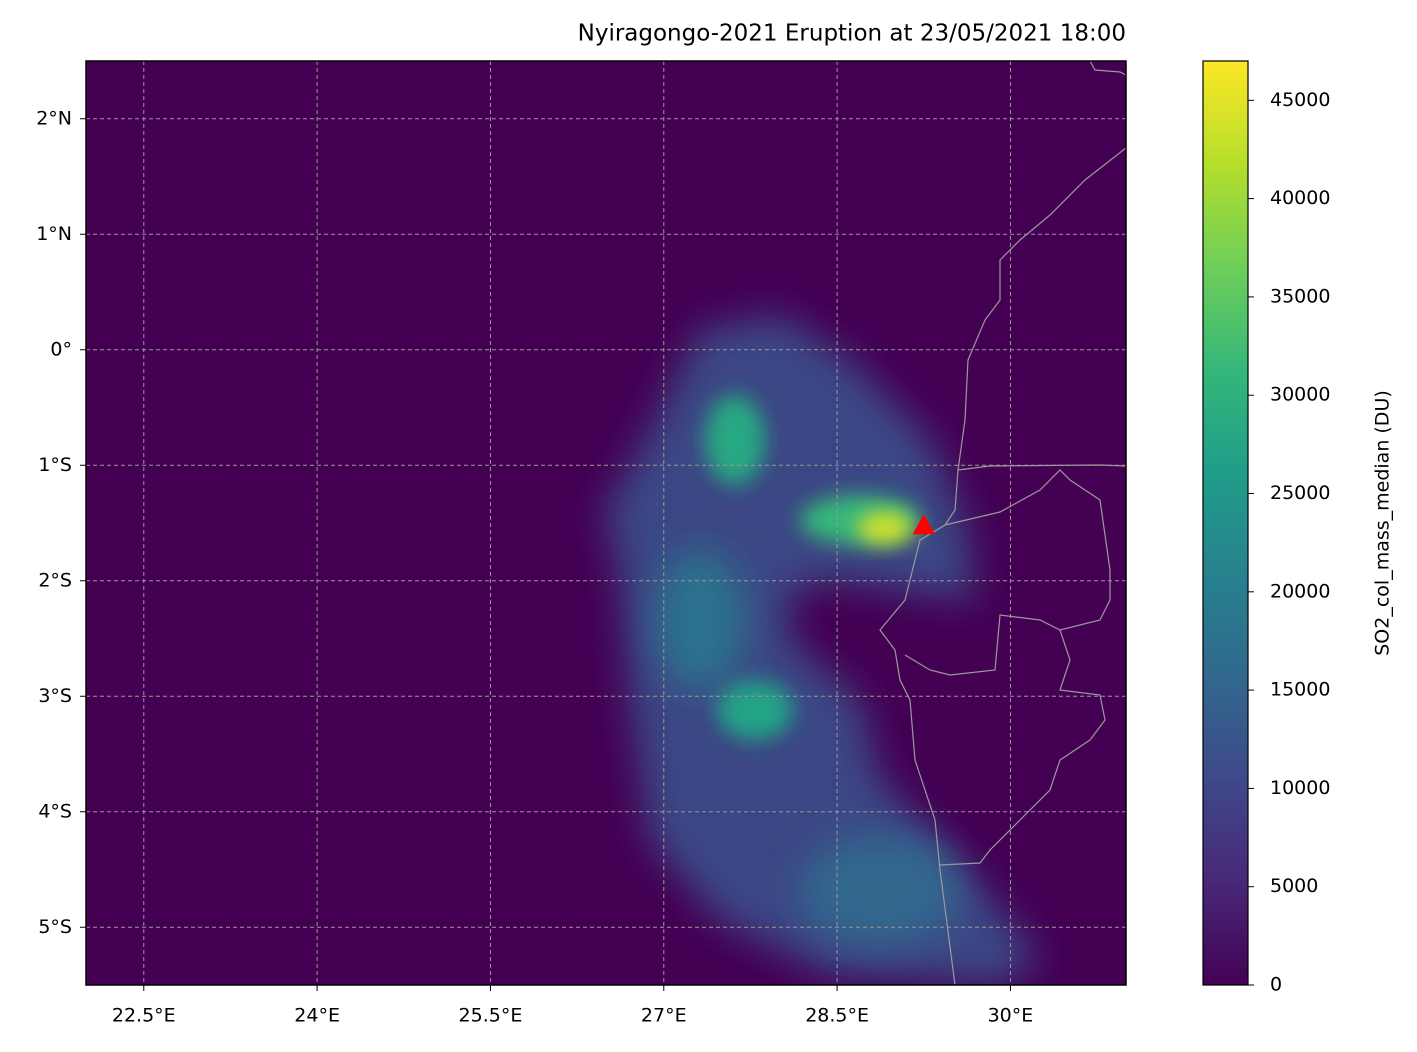 This screenshot has height=1052, width=1417. Describe the element at coordinates (1383, 523) in the screenshot. I see `colorbar-label: SO2_col_mass_median (DU)` at that location.